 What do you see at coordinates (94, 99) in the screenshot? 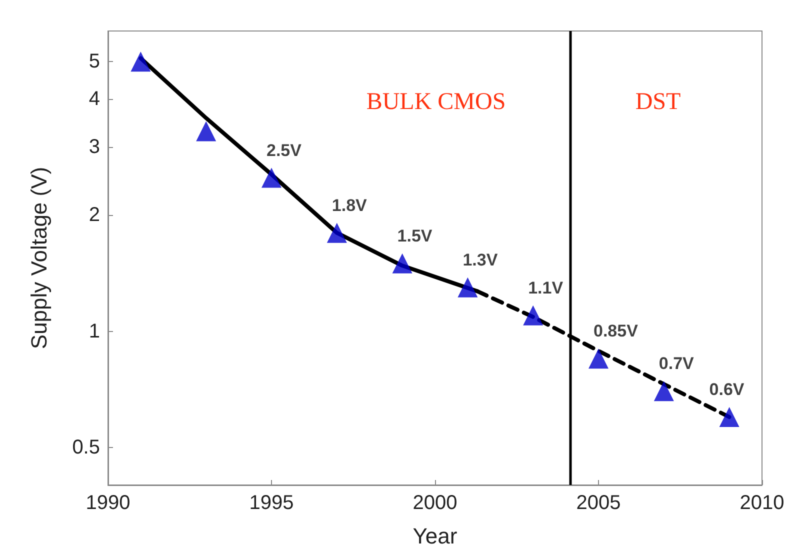
I see `y-tick-label: 4` at bounding box center [94, 99].